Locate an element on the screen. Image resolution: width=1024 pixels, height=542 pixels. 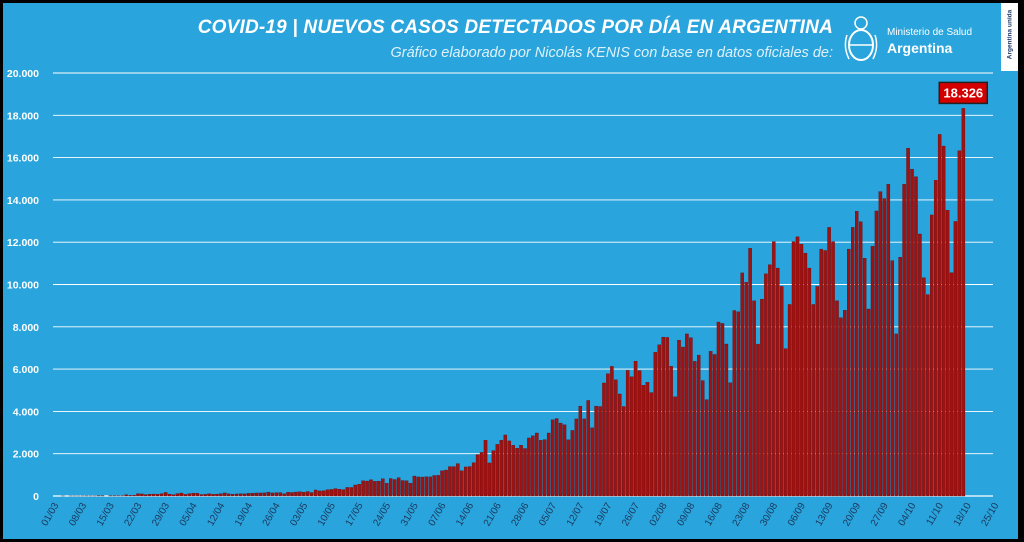
argentina-unida-badge: Argentina unida is located at coordinates (1009, 37).